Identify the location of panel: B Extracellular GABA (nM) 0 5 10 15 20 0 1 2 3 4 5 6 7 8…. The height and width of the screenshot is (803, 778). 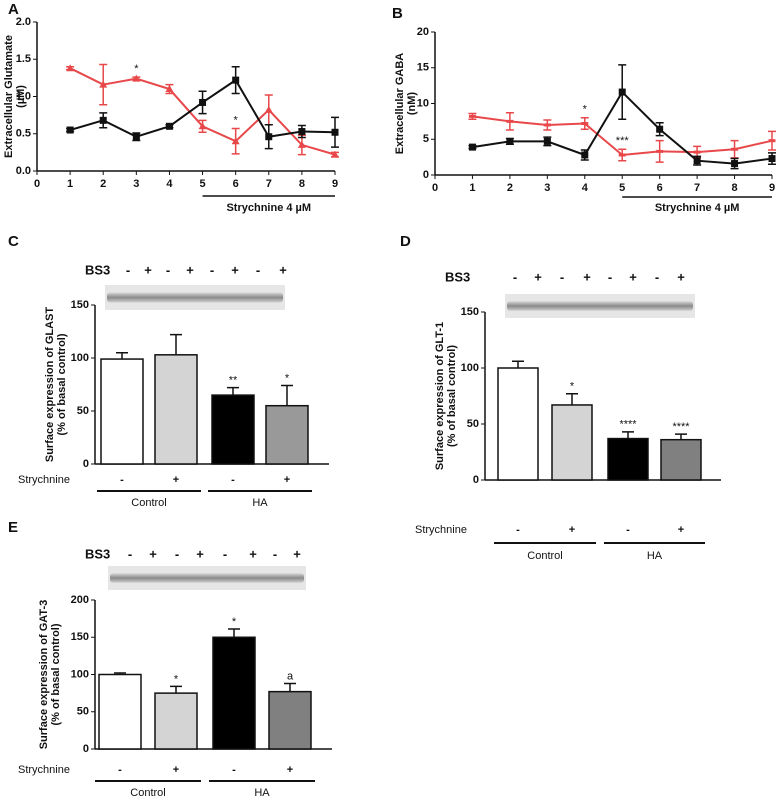
(584, 109).